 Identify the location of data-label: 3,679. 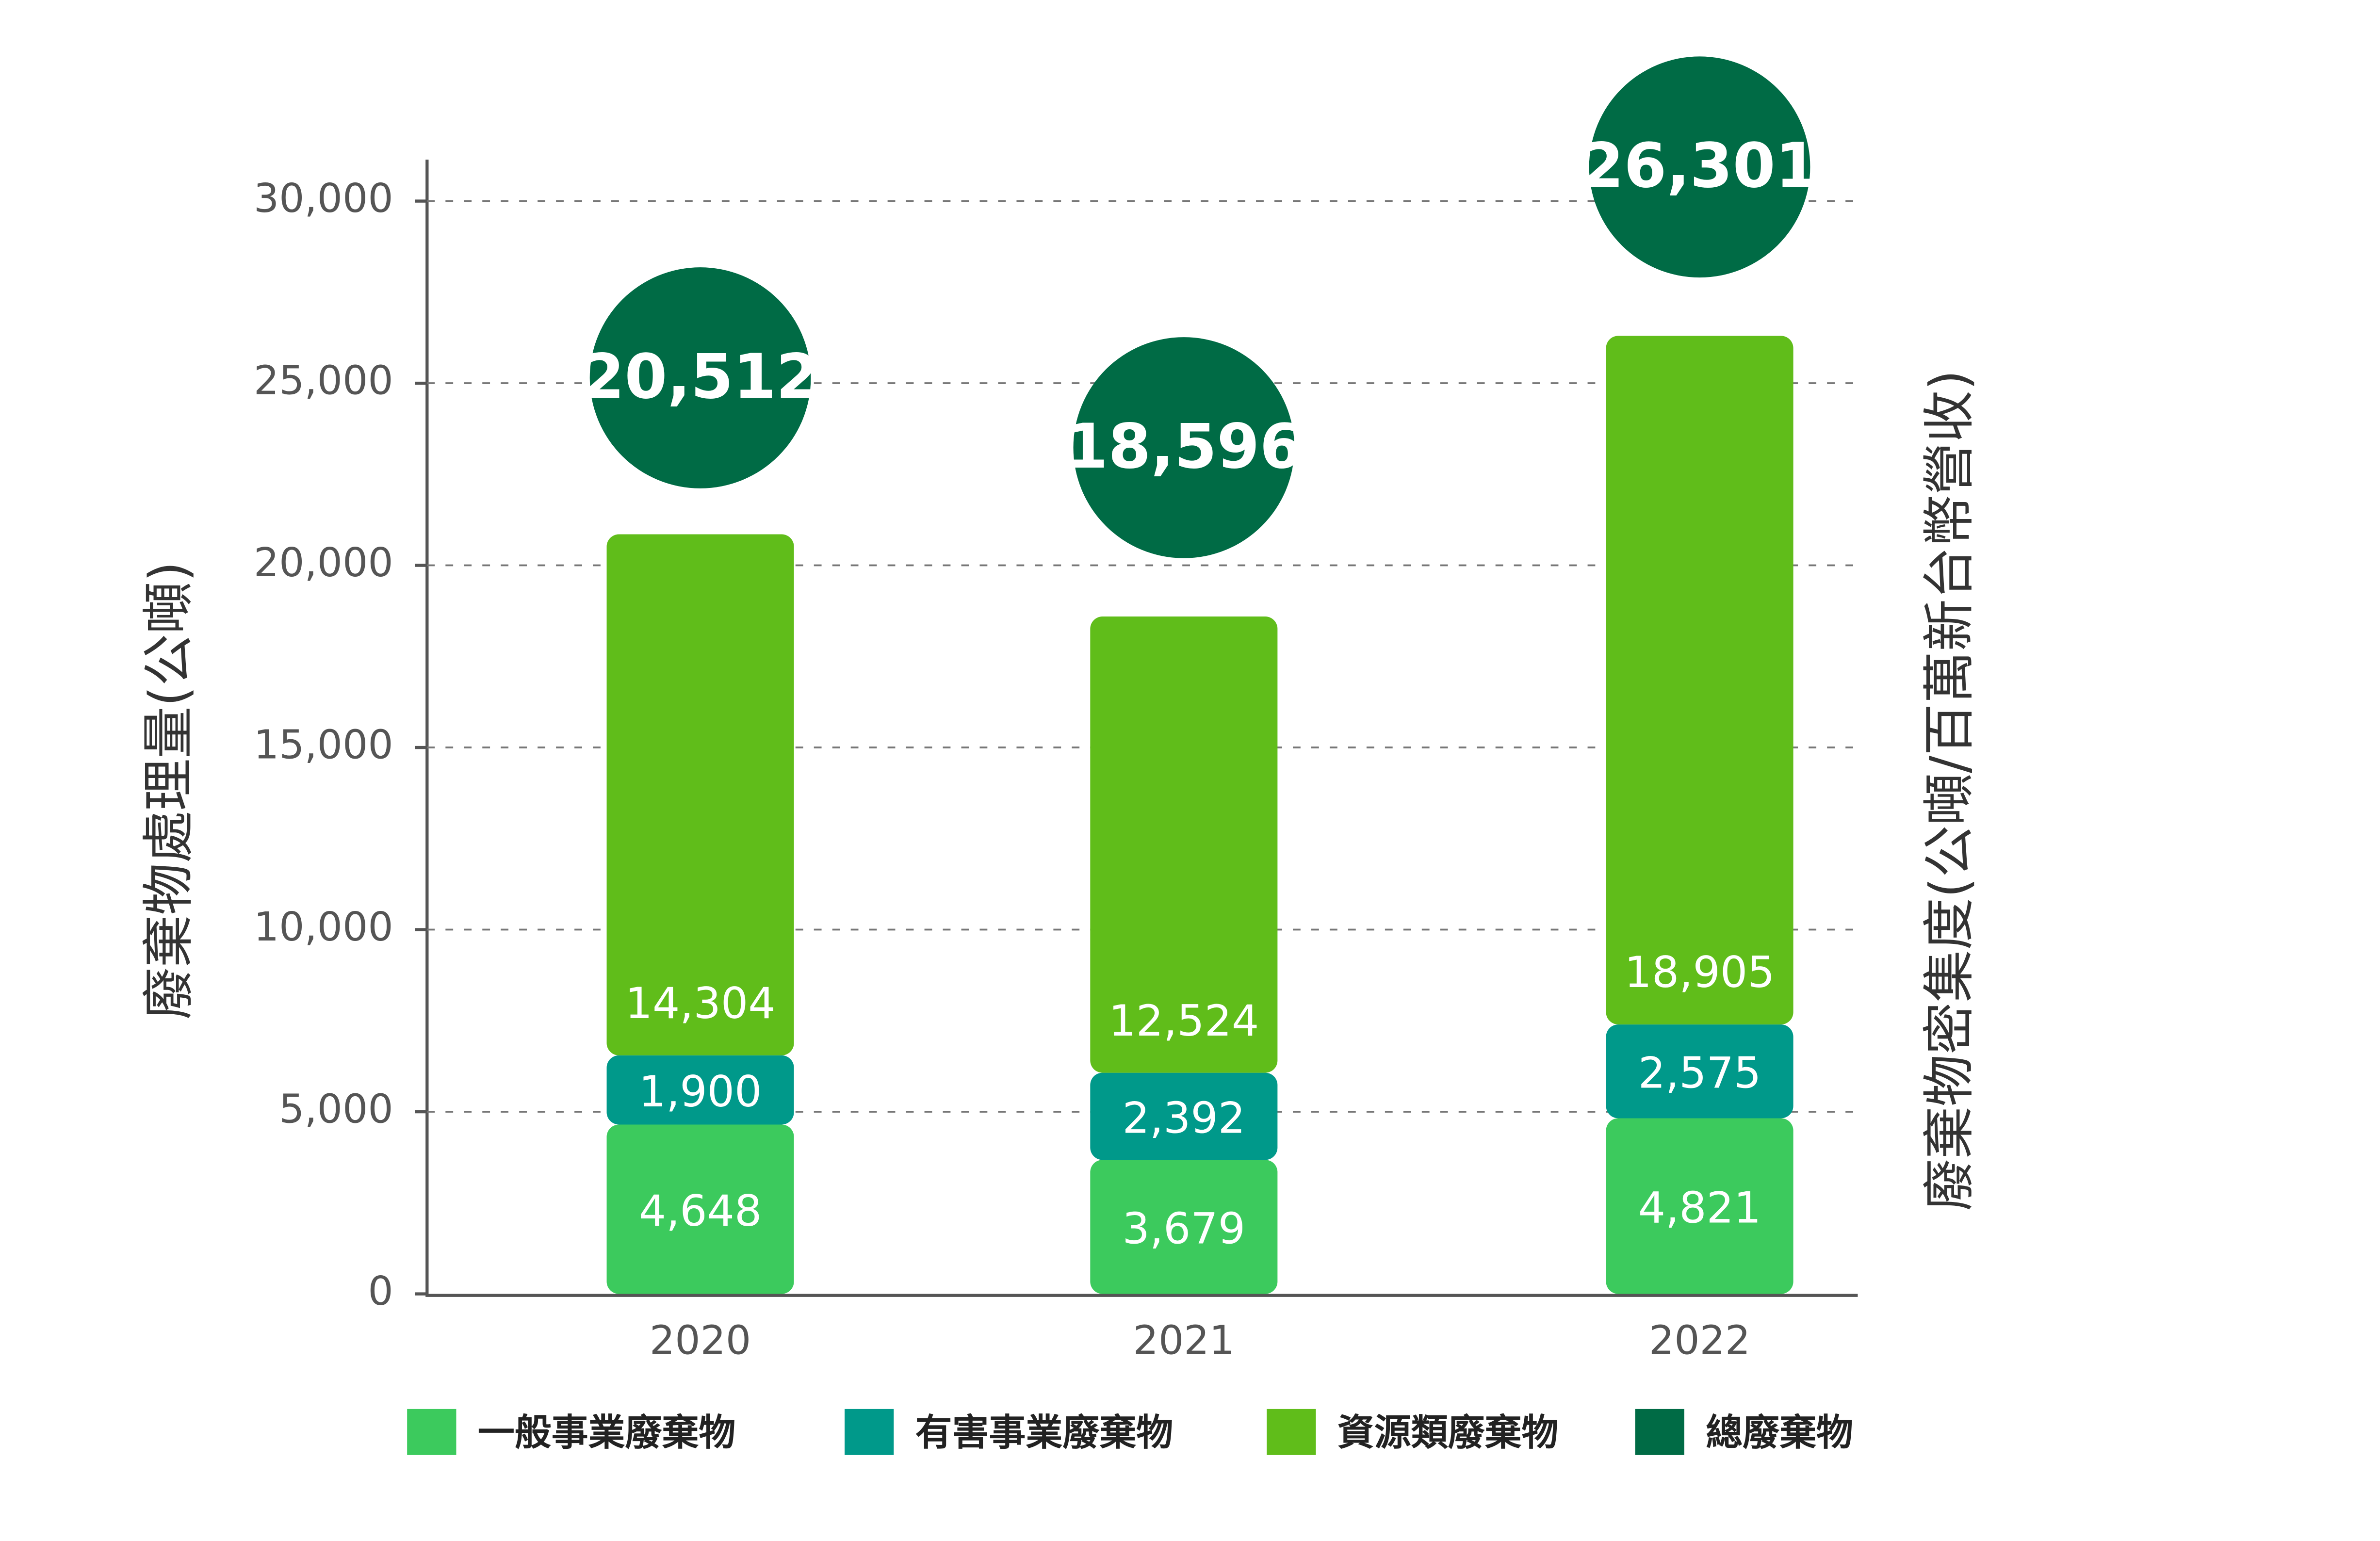
(1184, 1228).